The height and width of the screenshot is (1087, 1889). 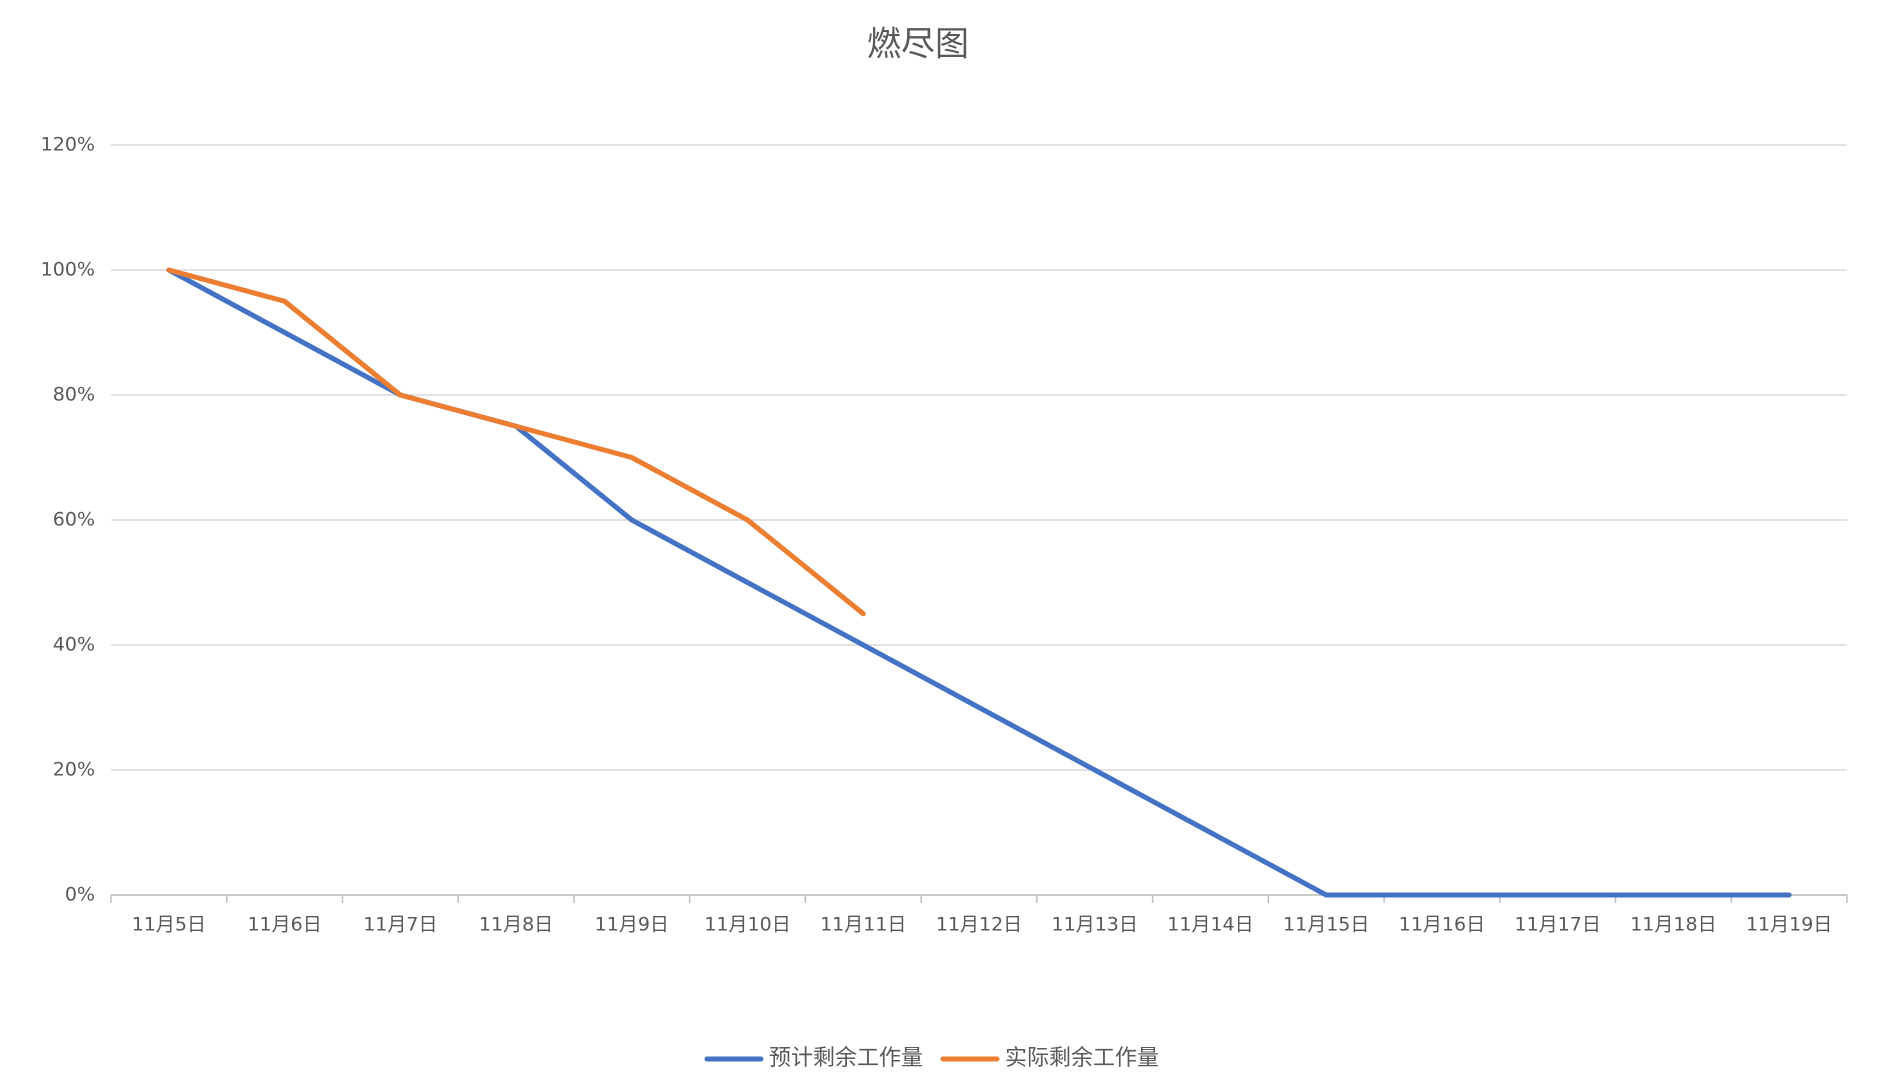 What do you see at coordinates (918, 45) in the screenshot?
I see `chart-title: 燃尽图` at bounding box center [918, 45].